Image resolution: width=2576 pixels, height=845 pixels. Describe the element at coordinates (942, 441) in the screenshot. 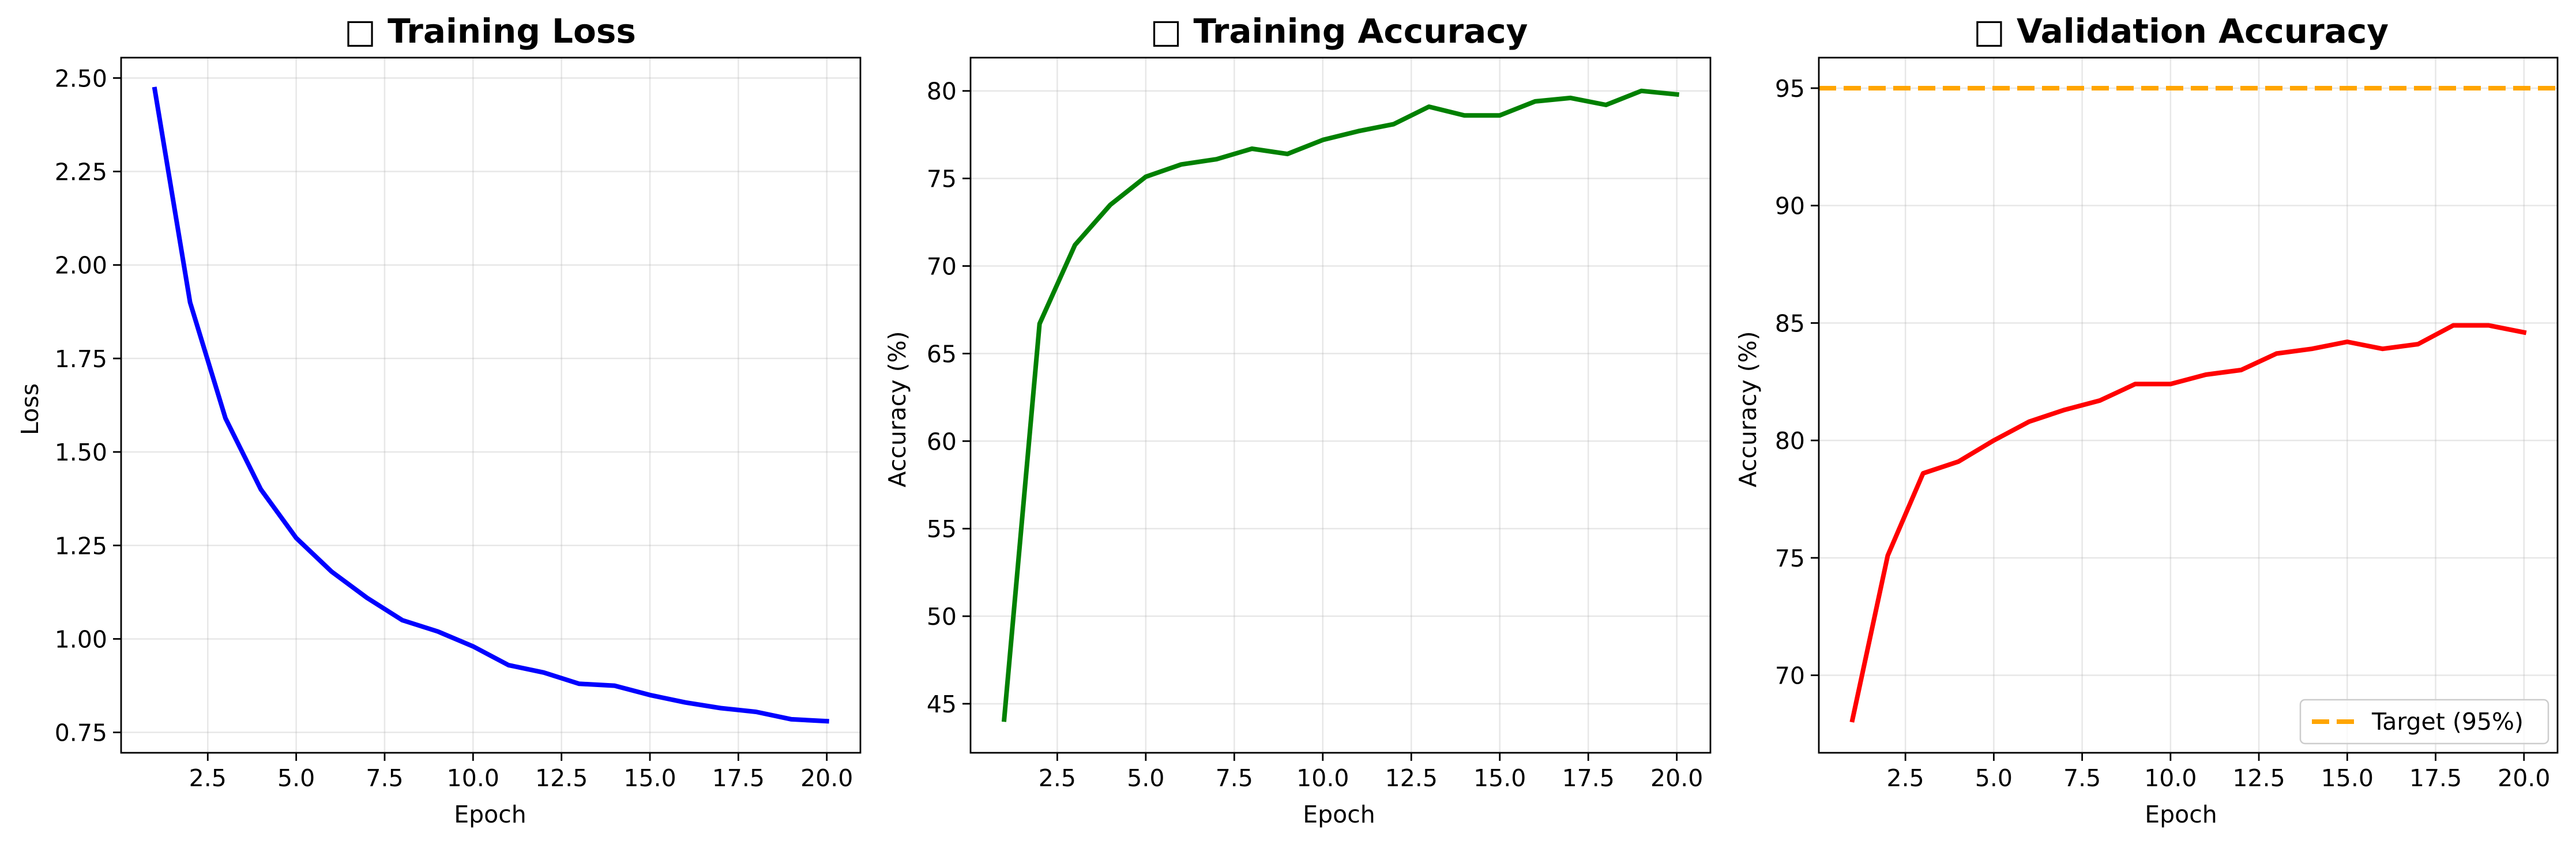

I see `y-tick-label: 60` at that location.